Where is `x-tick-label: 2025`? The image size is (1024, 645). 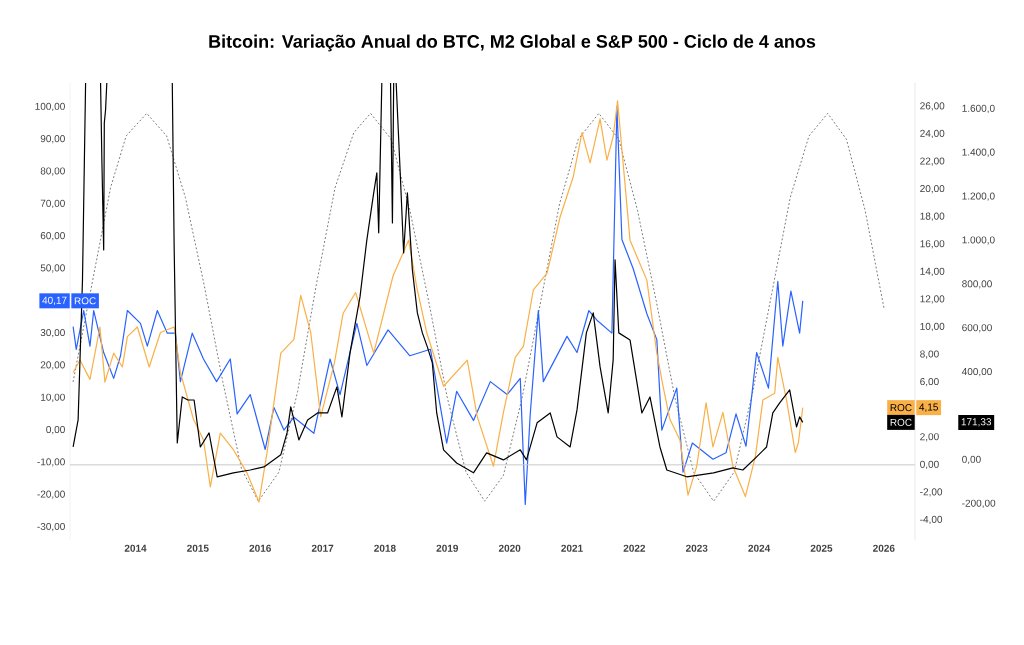
x-tick-label: 2025 is located at coordinates (821, 548).